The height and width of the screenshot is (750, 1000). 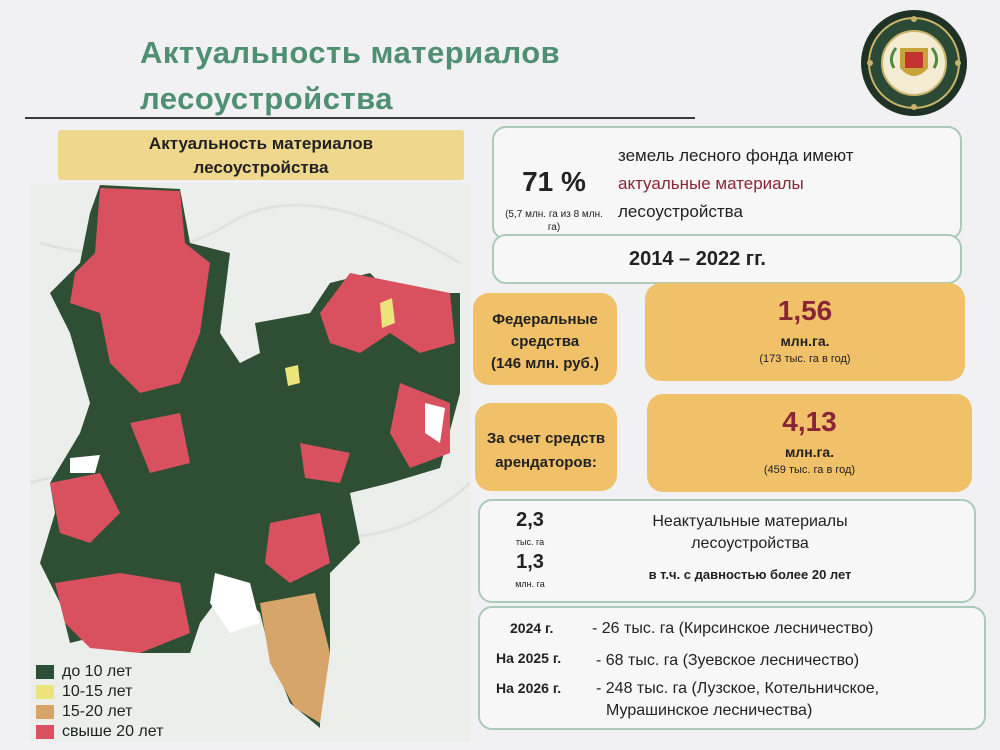 I want to click on outdated-line3: в т.ч. с давностью более 20 лет, so click(x=750, y=574).